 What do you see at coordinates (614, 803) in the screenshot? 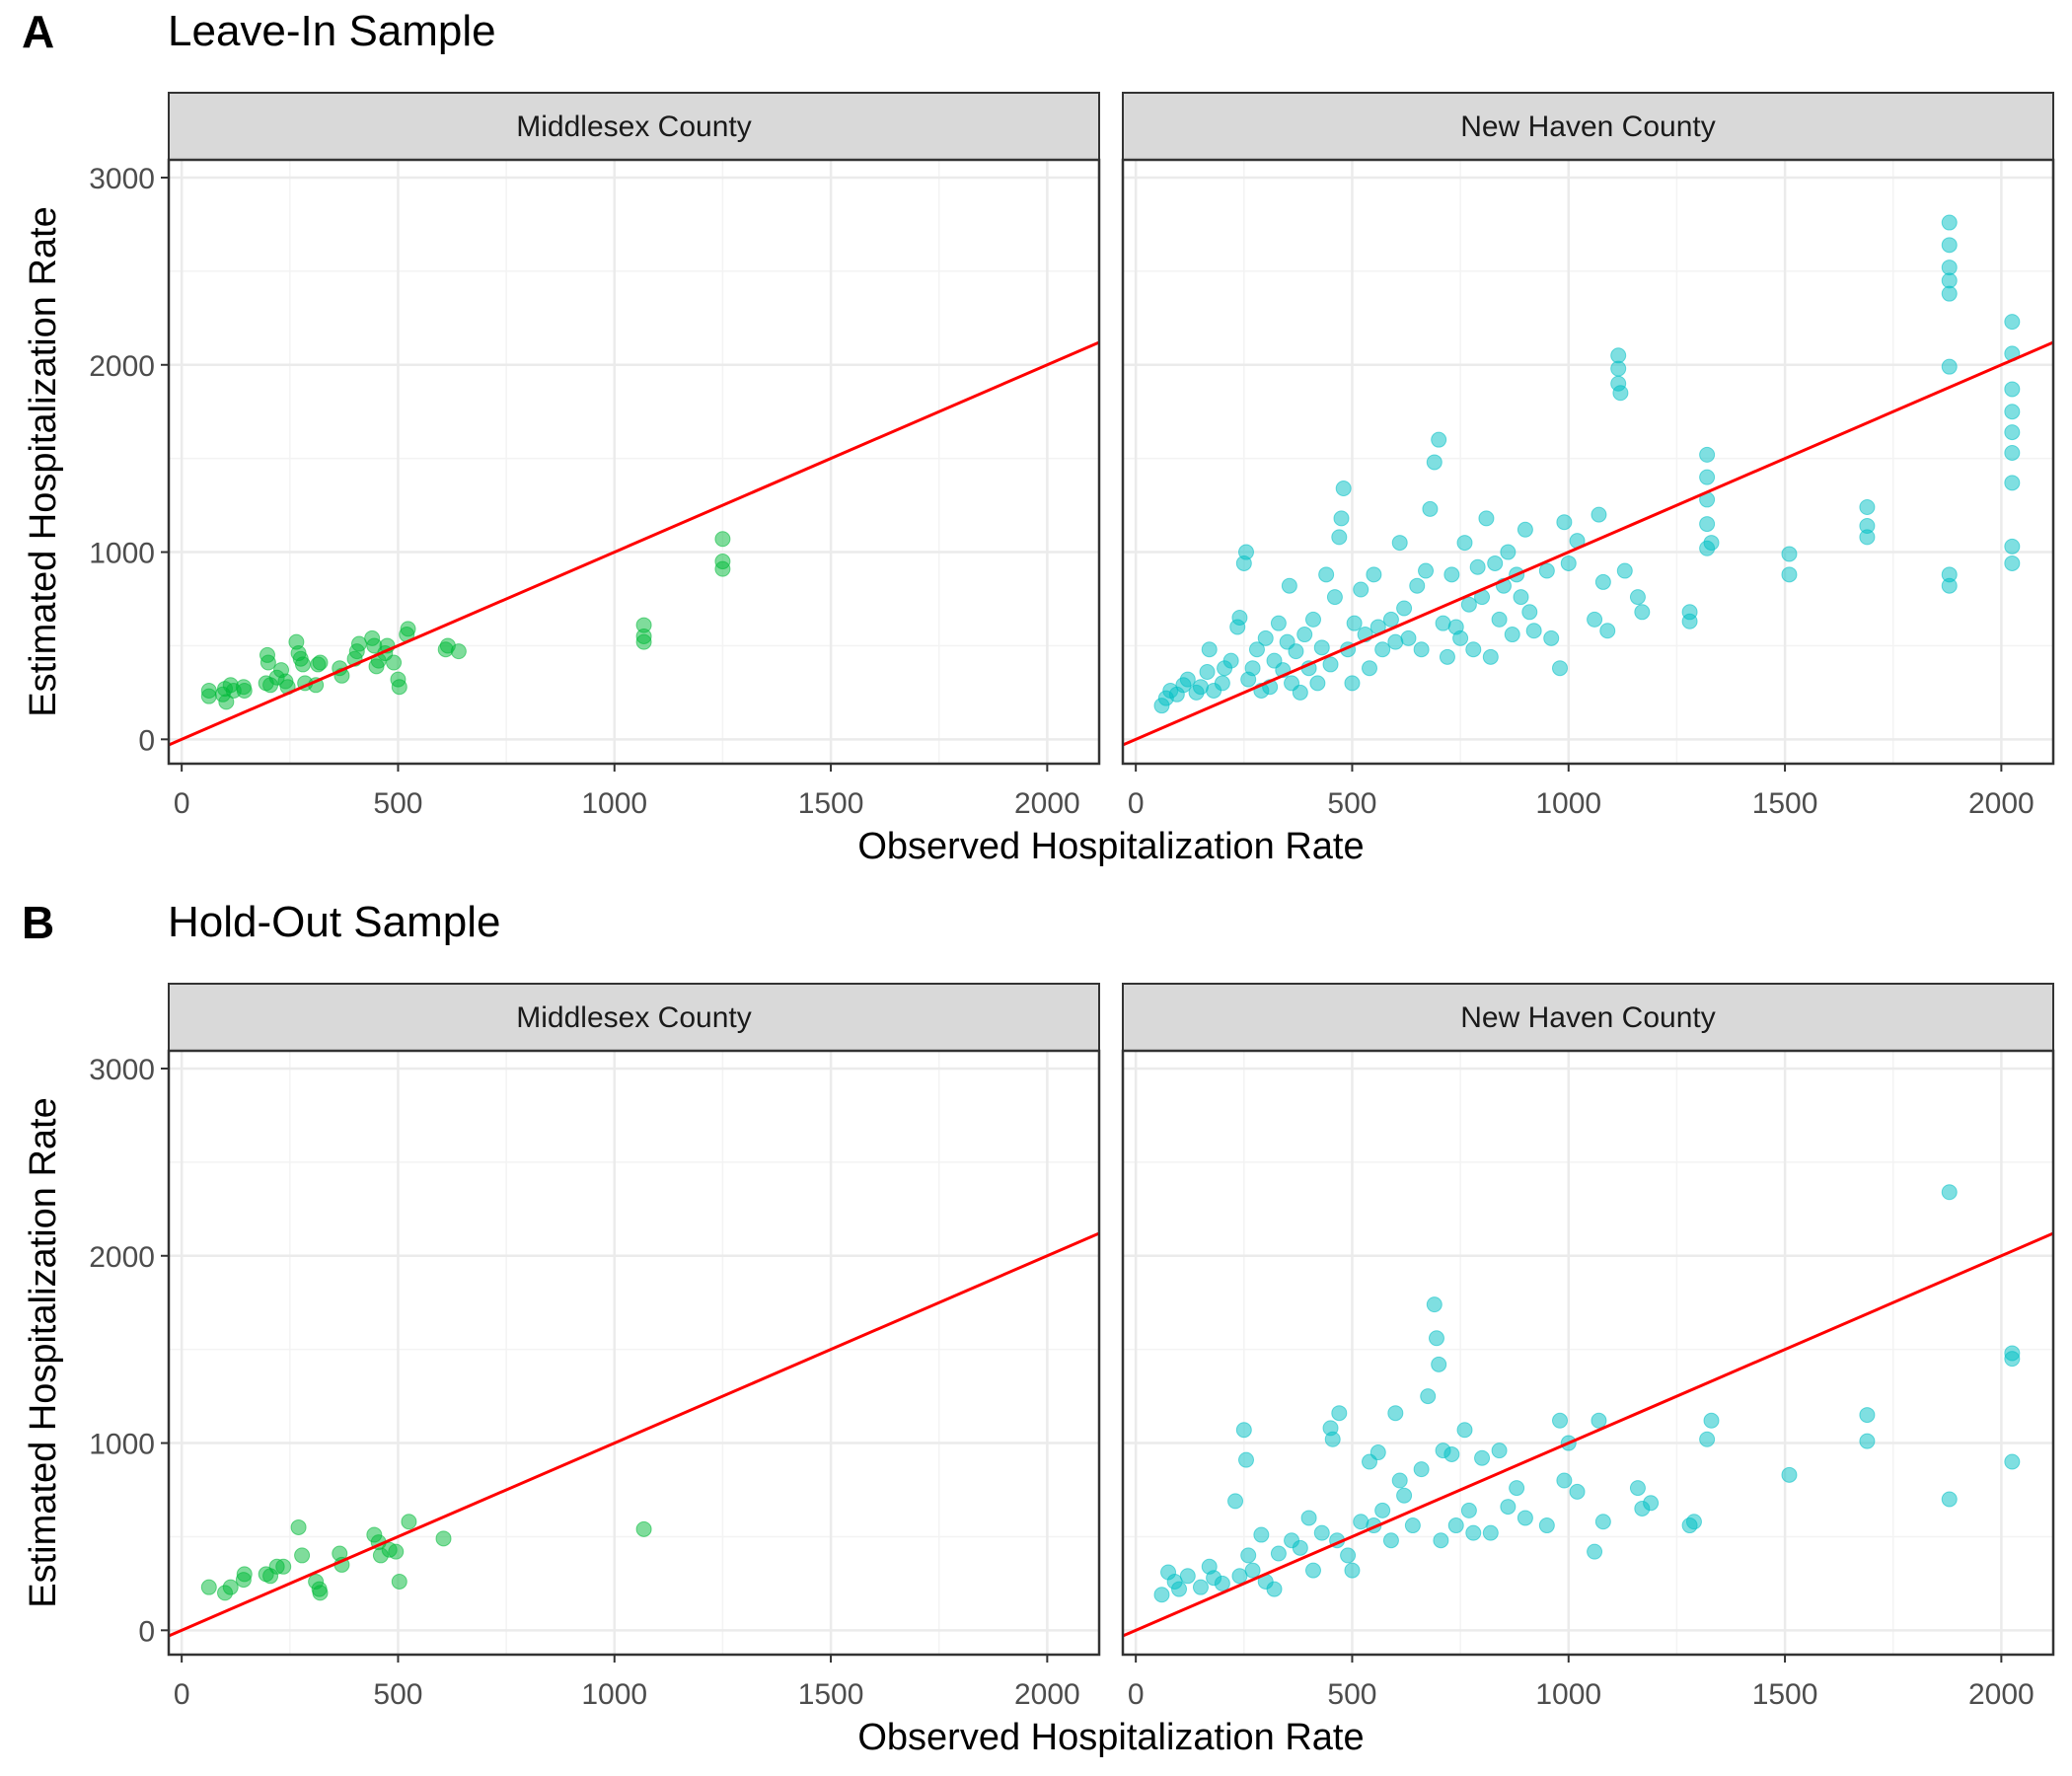
I see `x-tick-label: 1000` at bounding box center [614, 803].